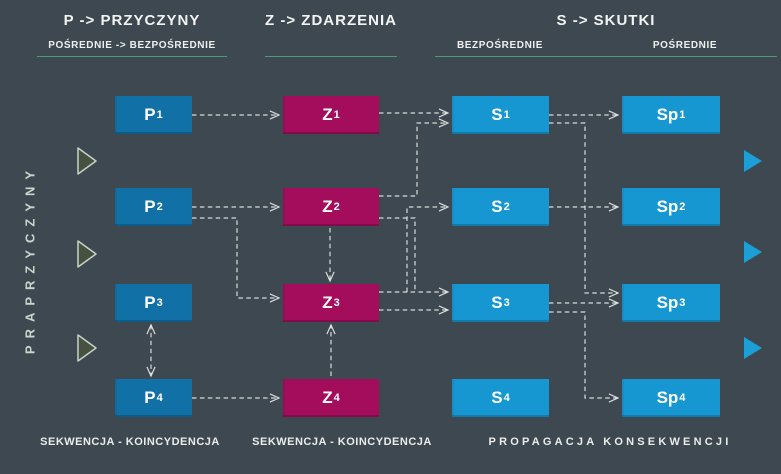 Image resolution: width=781 pixels, height=474 pixels. Describe the element at coordinates (130, 442) in the screenshot. I see `footer-sequence-coincidence-causes: SEKWENCJA - KOINCYDENCJA` at that location.